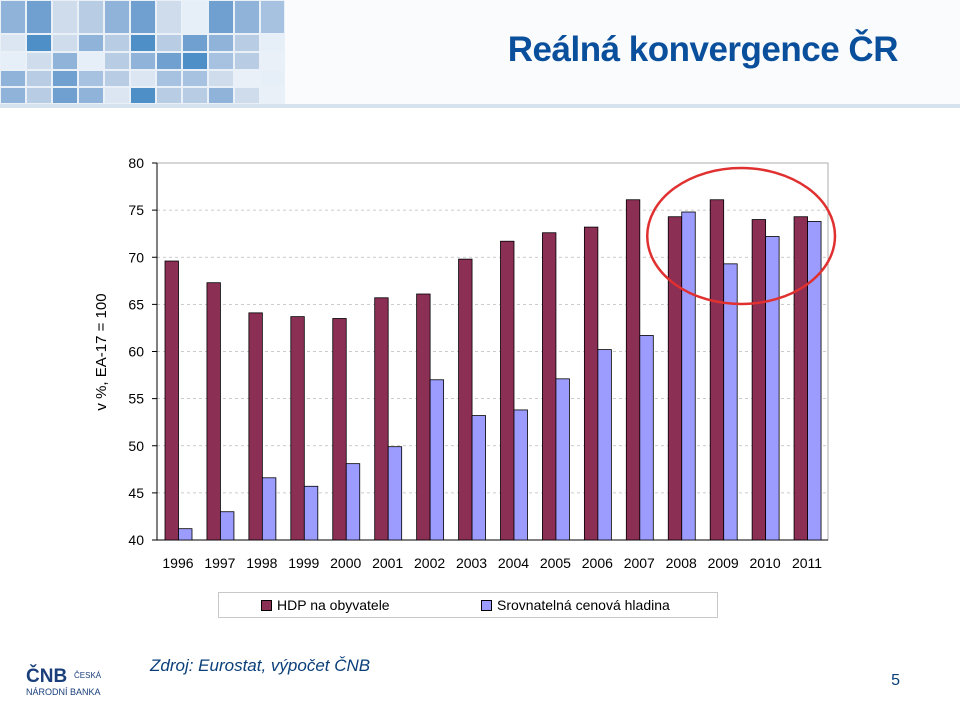 The image size is (960, 701). I want to click on y-tick-label: 40, so click(136, 540).